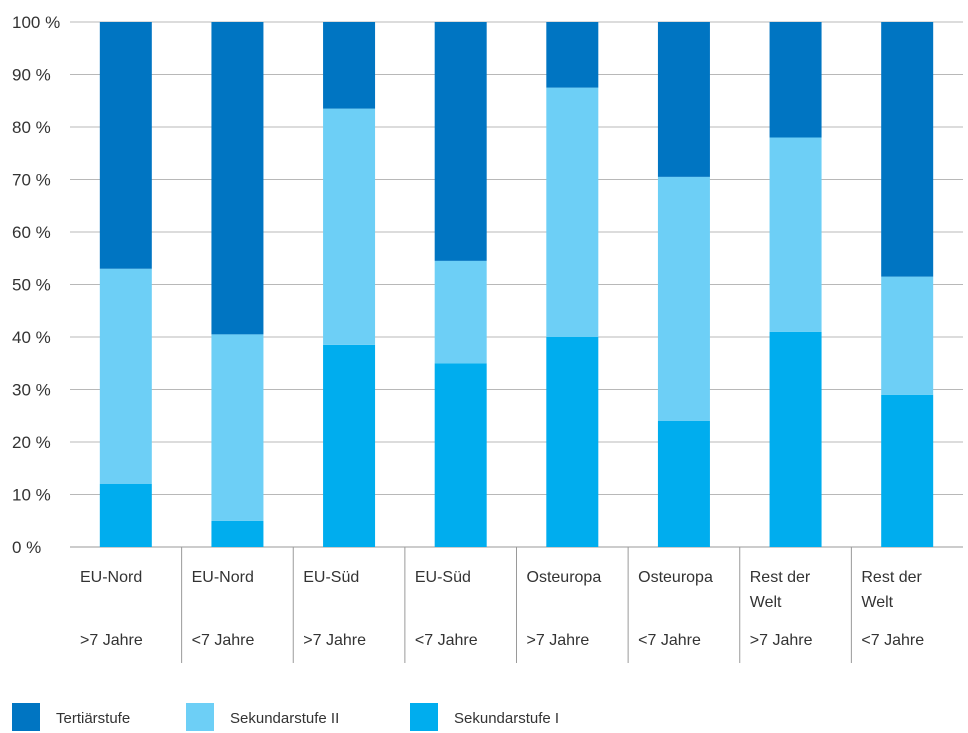 Image resolution: width=968 pixels, height=733 pixels. Describe the element at coordinates (31, 285) in the screenshot. I see `y-tick-label: 50 %` at that location.